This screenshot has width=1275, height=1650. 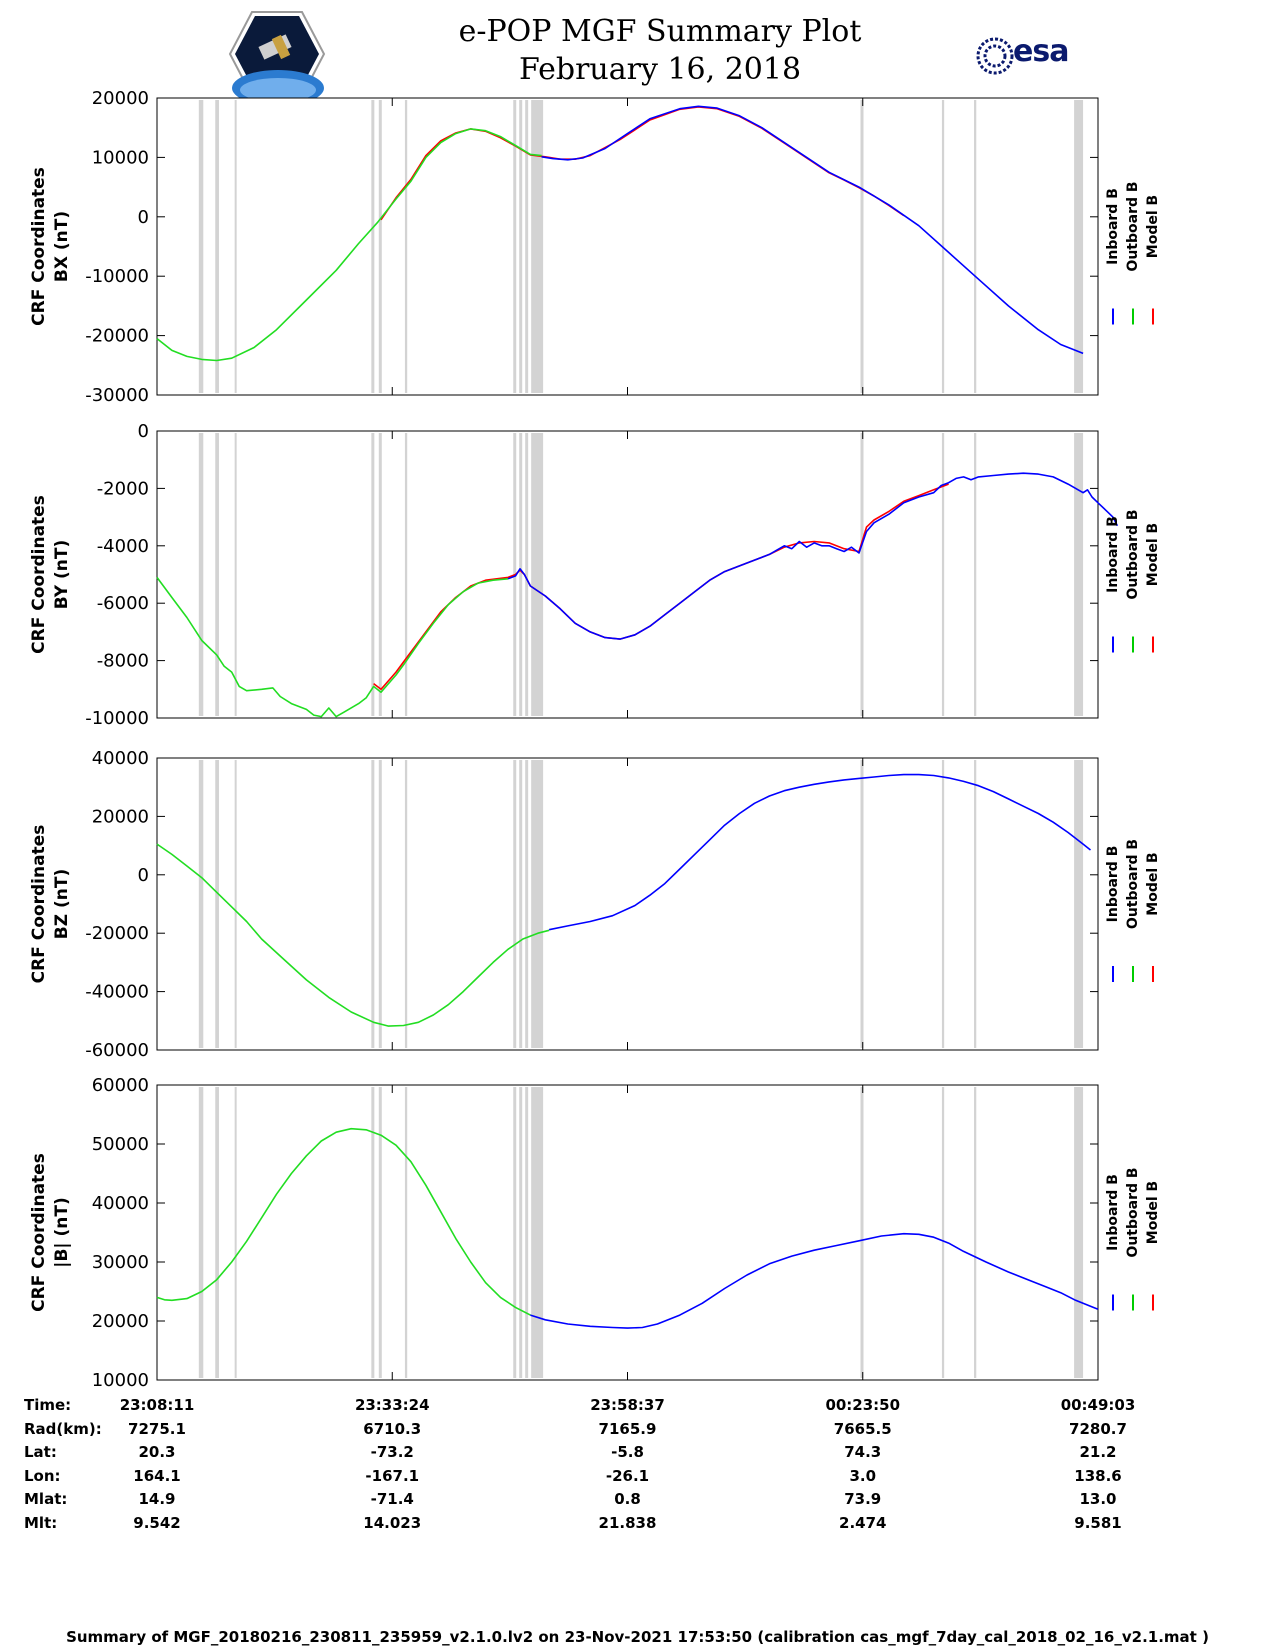 What do you see at coordinates (627, 1523) in the screenshot?
I see `info-cell: 21.838` at bounding box center [627, 1523].